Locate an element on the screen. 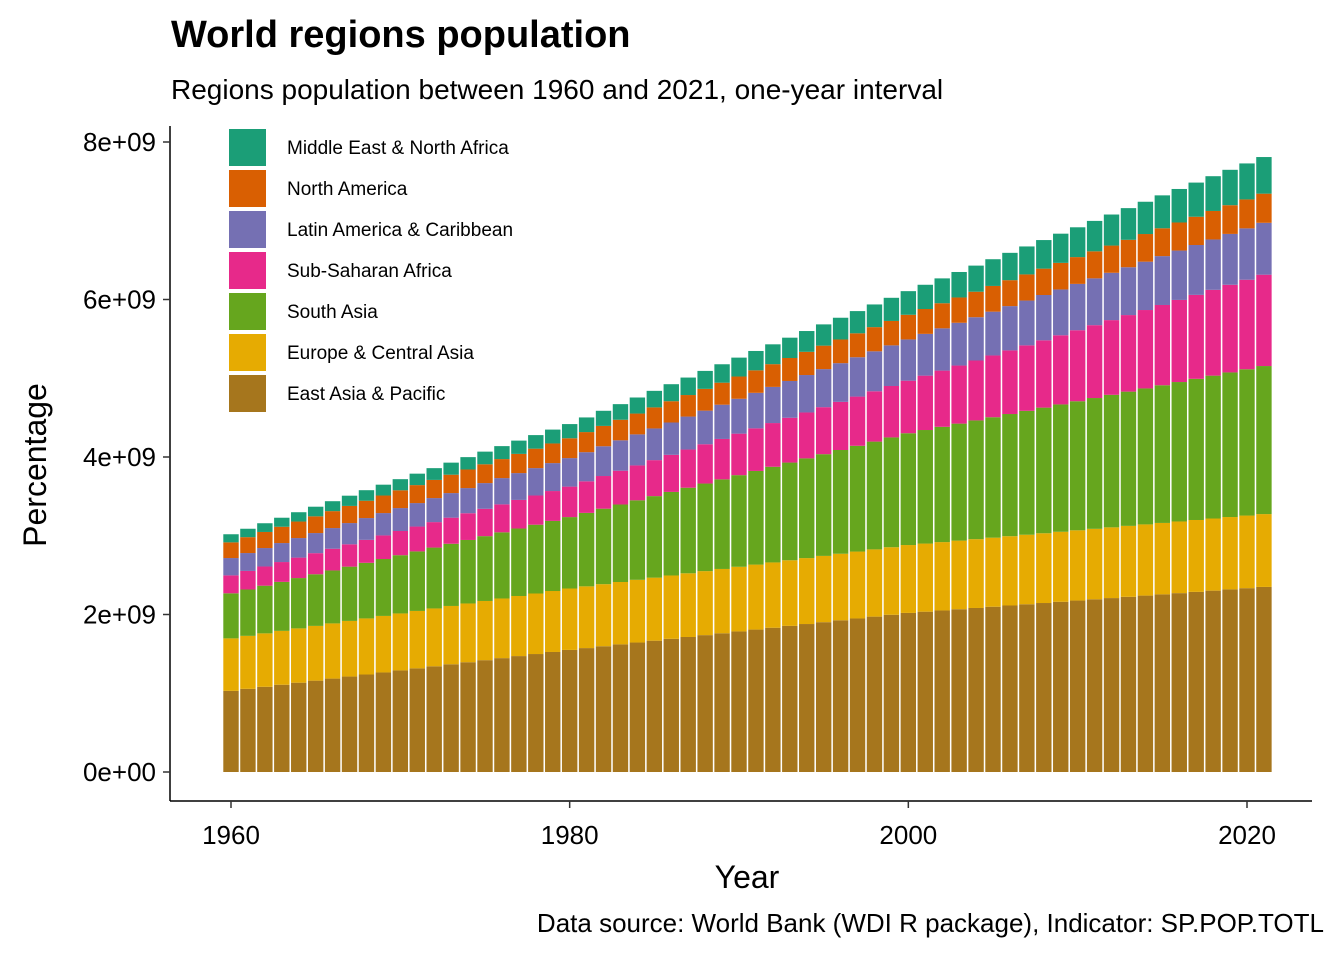  legend-label: Europe & Central Asia is located at coordinates (380, 353).